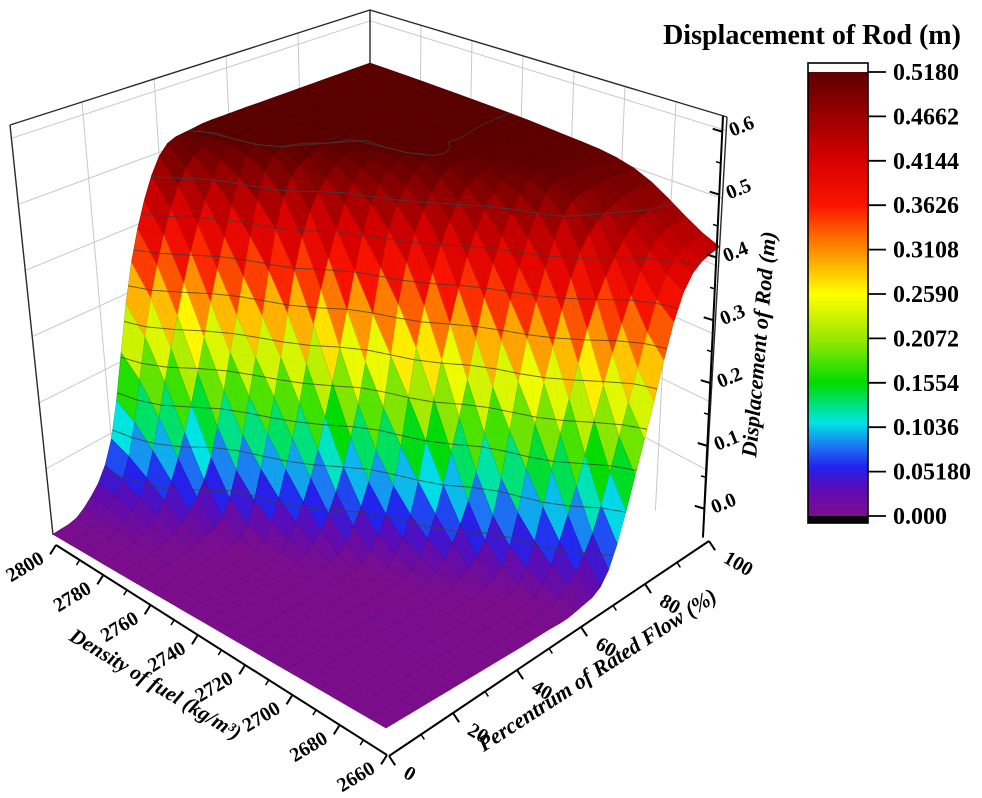 The width and height of the screenshot is (982, 798). What do you see at coordinates (336, 729) in the screenshot?
I see `density-tick` at bounding box center [336, 729].